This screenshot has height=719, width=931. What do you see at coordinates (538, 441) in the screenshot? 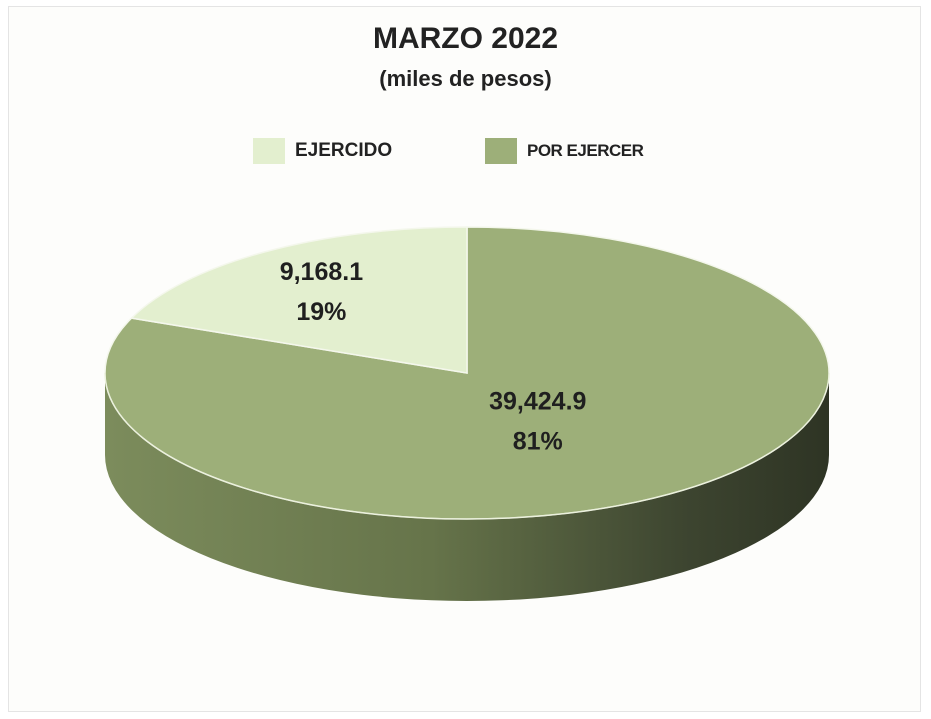
I see `data-label-percent-por-ejercer: 81%` at bounding box center [538, 441].